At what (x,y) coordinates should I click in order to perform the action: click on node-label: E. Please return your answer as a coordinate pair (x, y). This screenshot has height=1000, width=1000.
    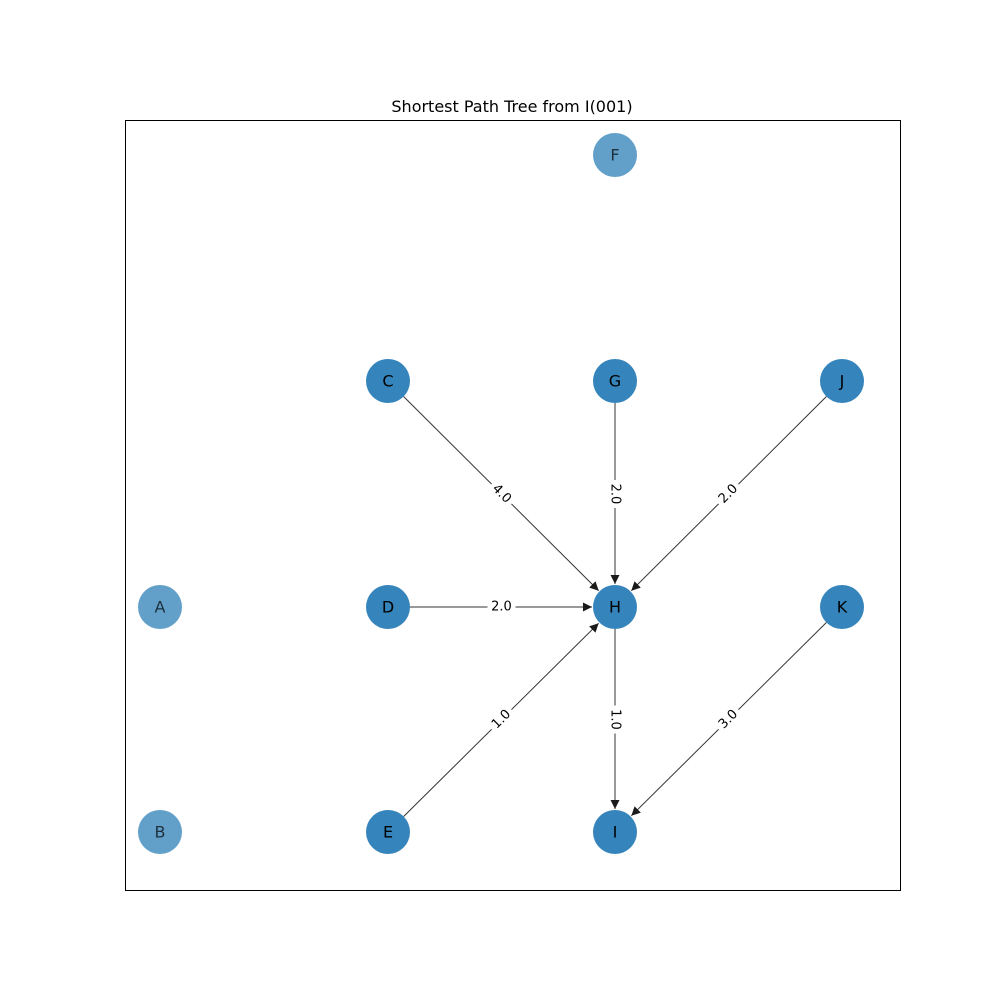
    Looking at the image, I should click on (388, 832).